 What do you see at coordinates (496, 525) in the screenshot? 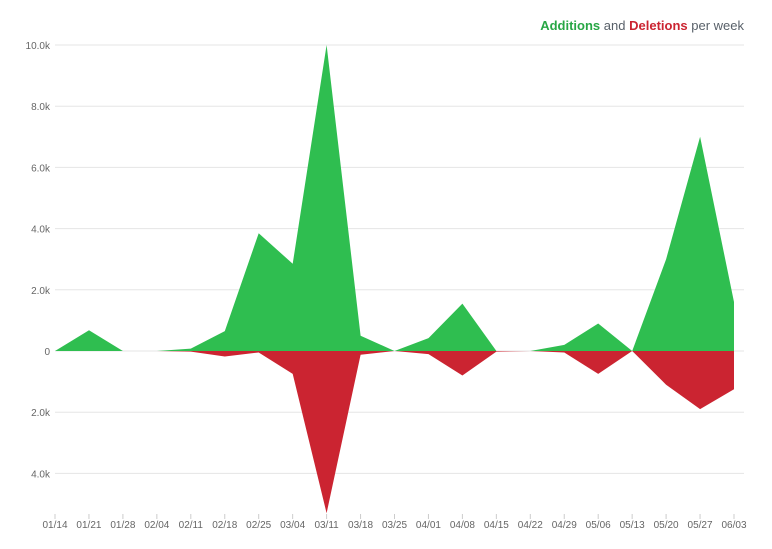
I see `x-tick-label: 04/15` at bounding box center [496, 525].